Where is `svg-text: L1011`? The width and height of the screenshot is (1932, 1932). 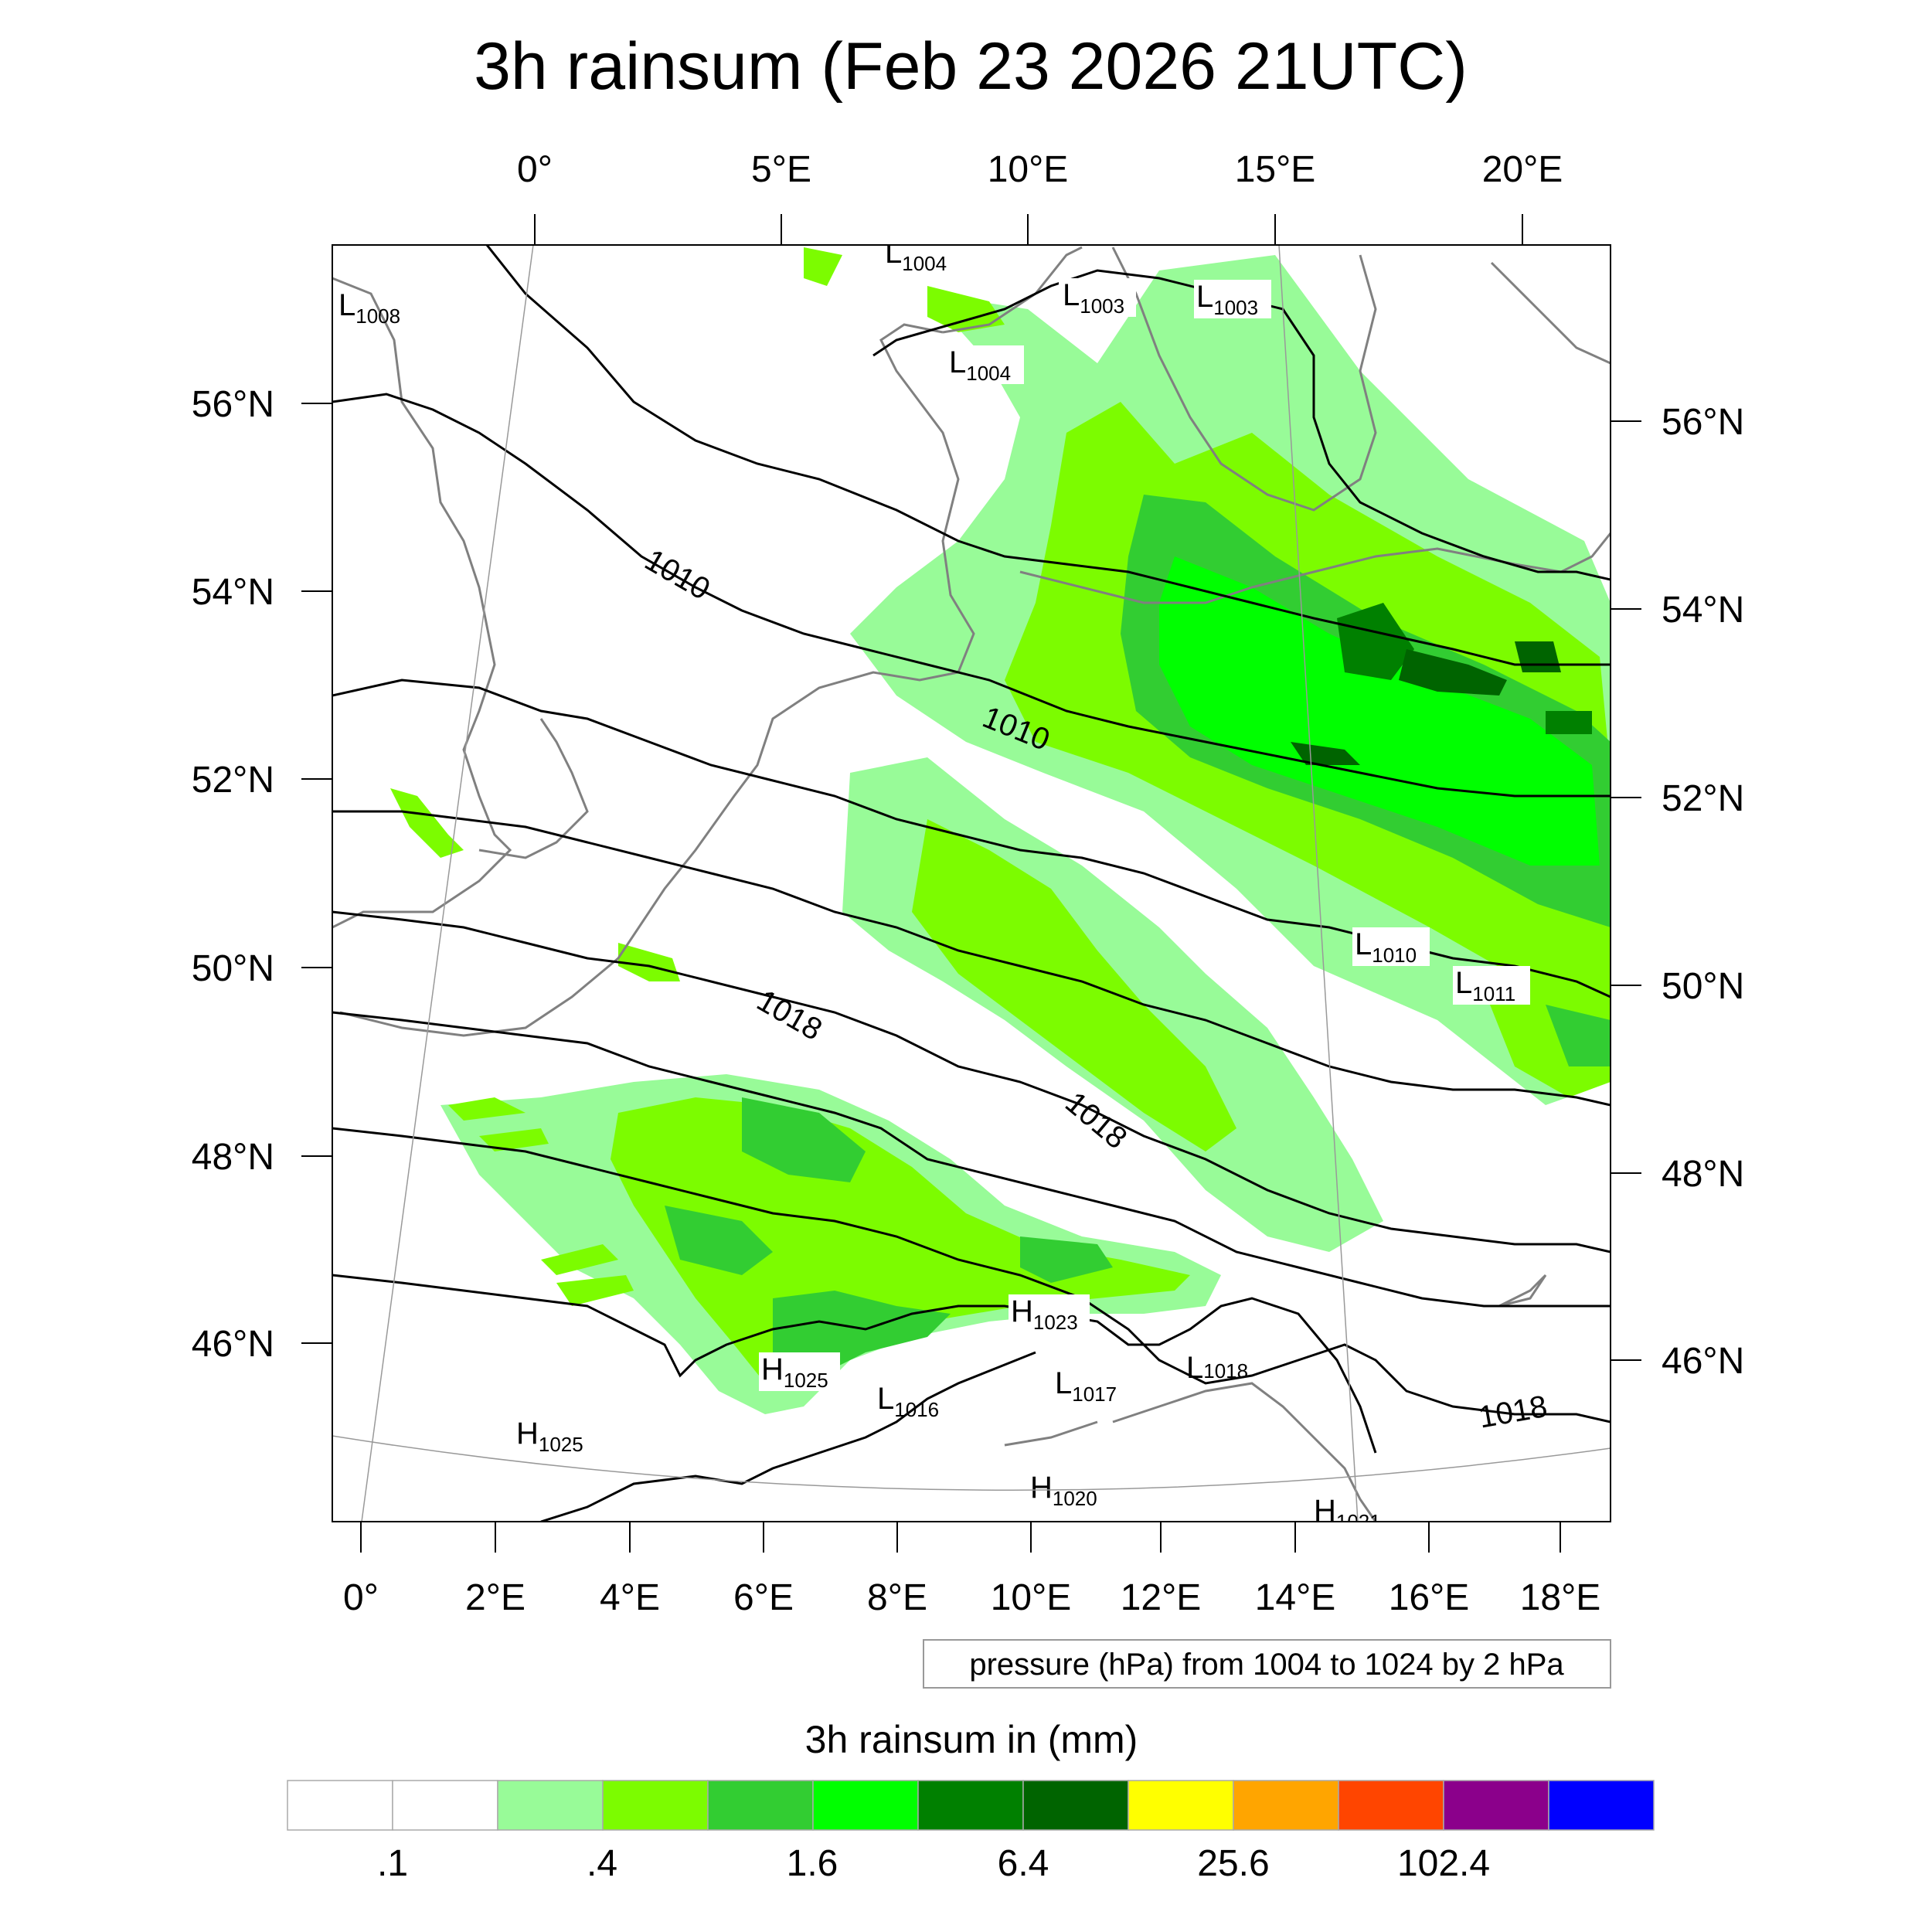
svg-text: L1011 is located at coordinates (1485, 985).